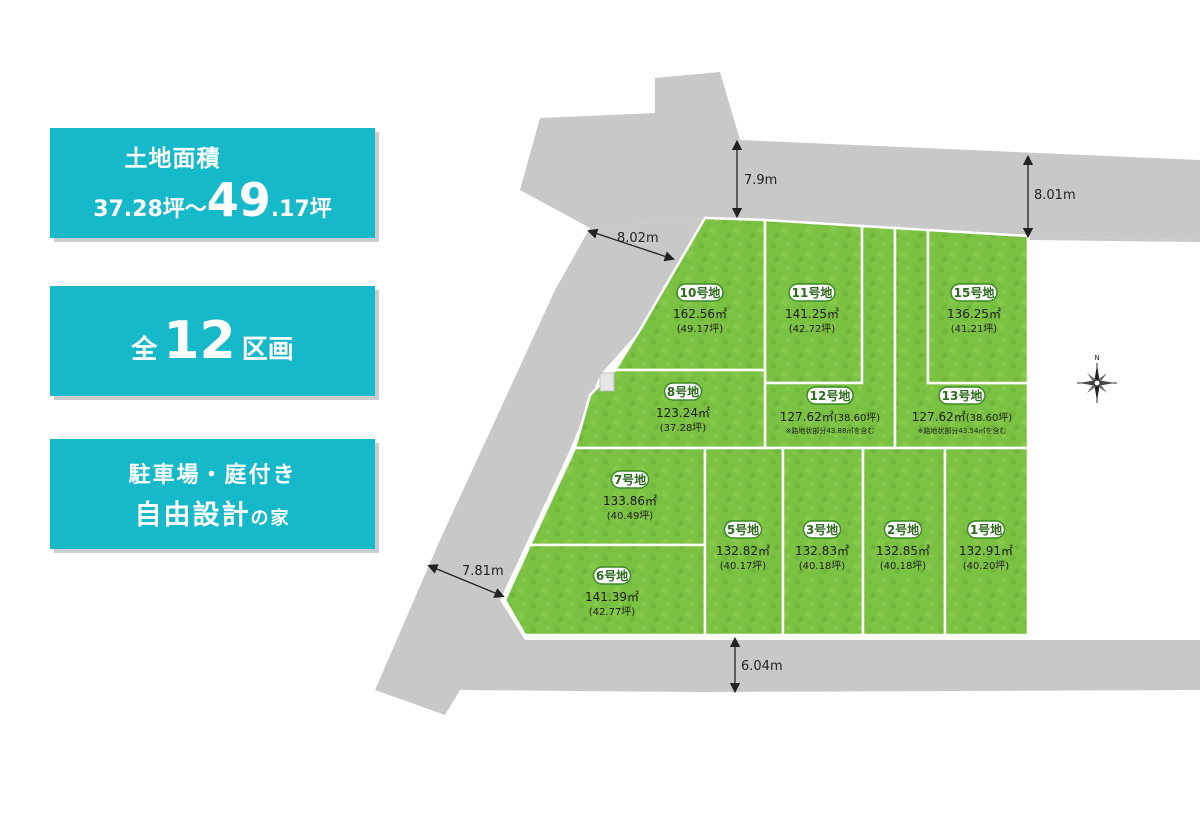 The width and height of the screenshot is (1200, 815). I want to click on lot-10-label-group: 10号地 162.56㎡(49.17坪), so click(700, 309).